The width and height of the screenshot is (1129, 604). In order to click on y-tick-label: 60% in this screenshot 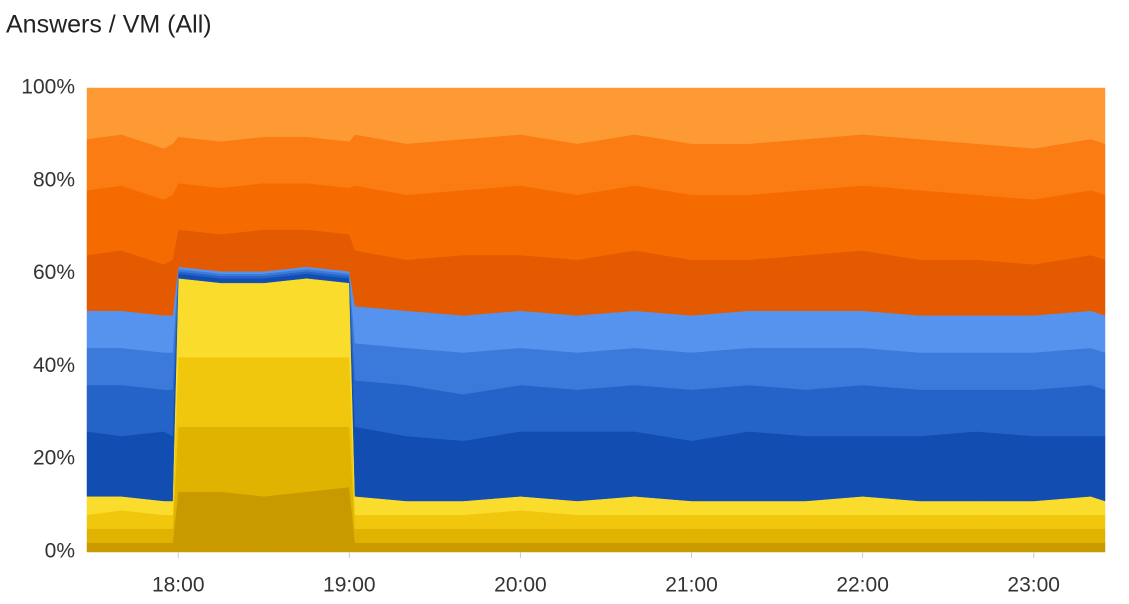, I will do `click(54, 272)`.